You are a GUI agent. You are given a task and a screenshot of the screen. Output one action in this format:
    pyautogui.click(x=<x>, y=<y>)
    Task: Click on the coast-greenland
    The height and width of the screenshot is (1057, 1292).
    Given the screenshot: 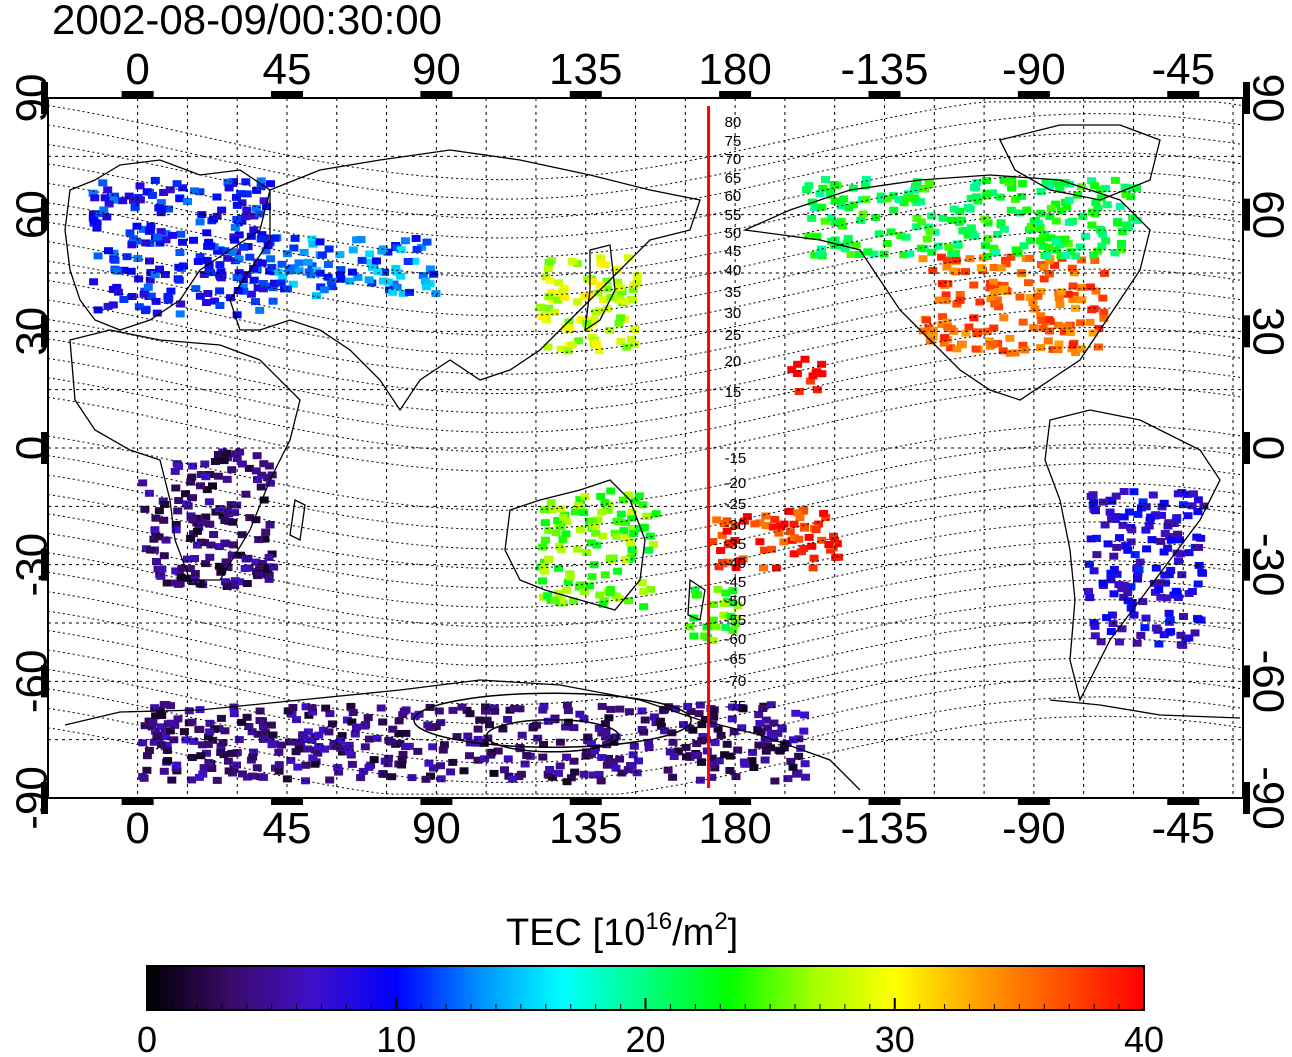 What is the action you would take?
    pyautogui.click(x=1080, y=162)
    